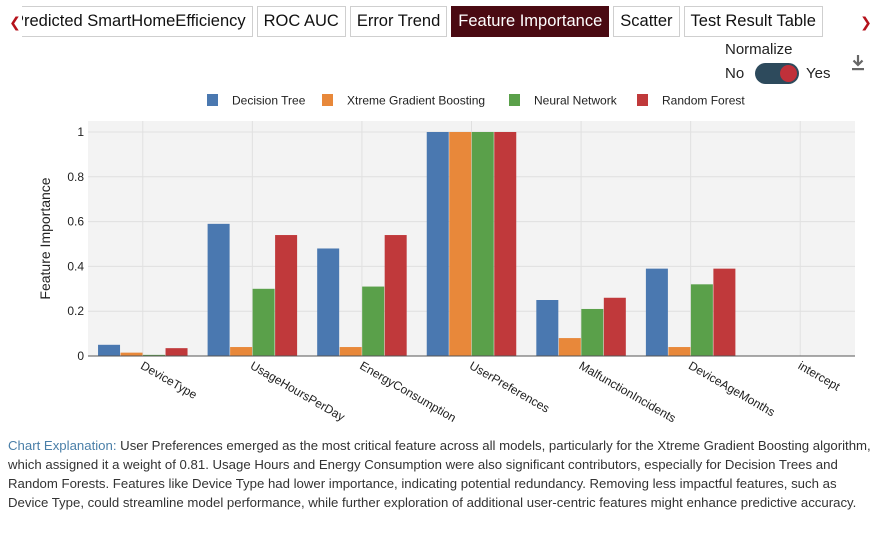 Image resolution: width=883 pixels, height=540 pixels. I want to click on y-tick-label: 0, so click(80, 356).